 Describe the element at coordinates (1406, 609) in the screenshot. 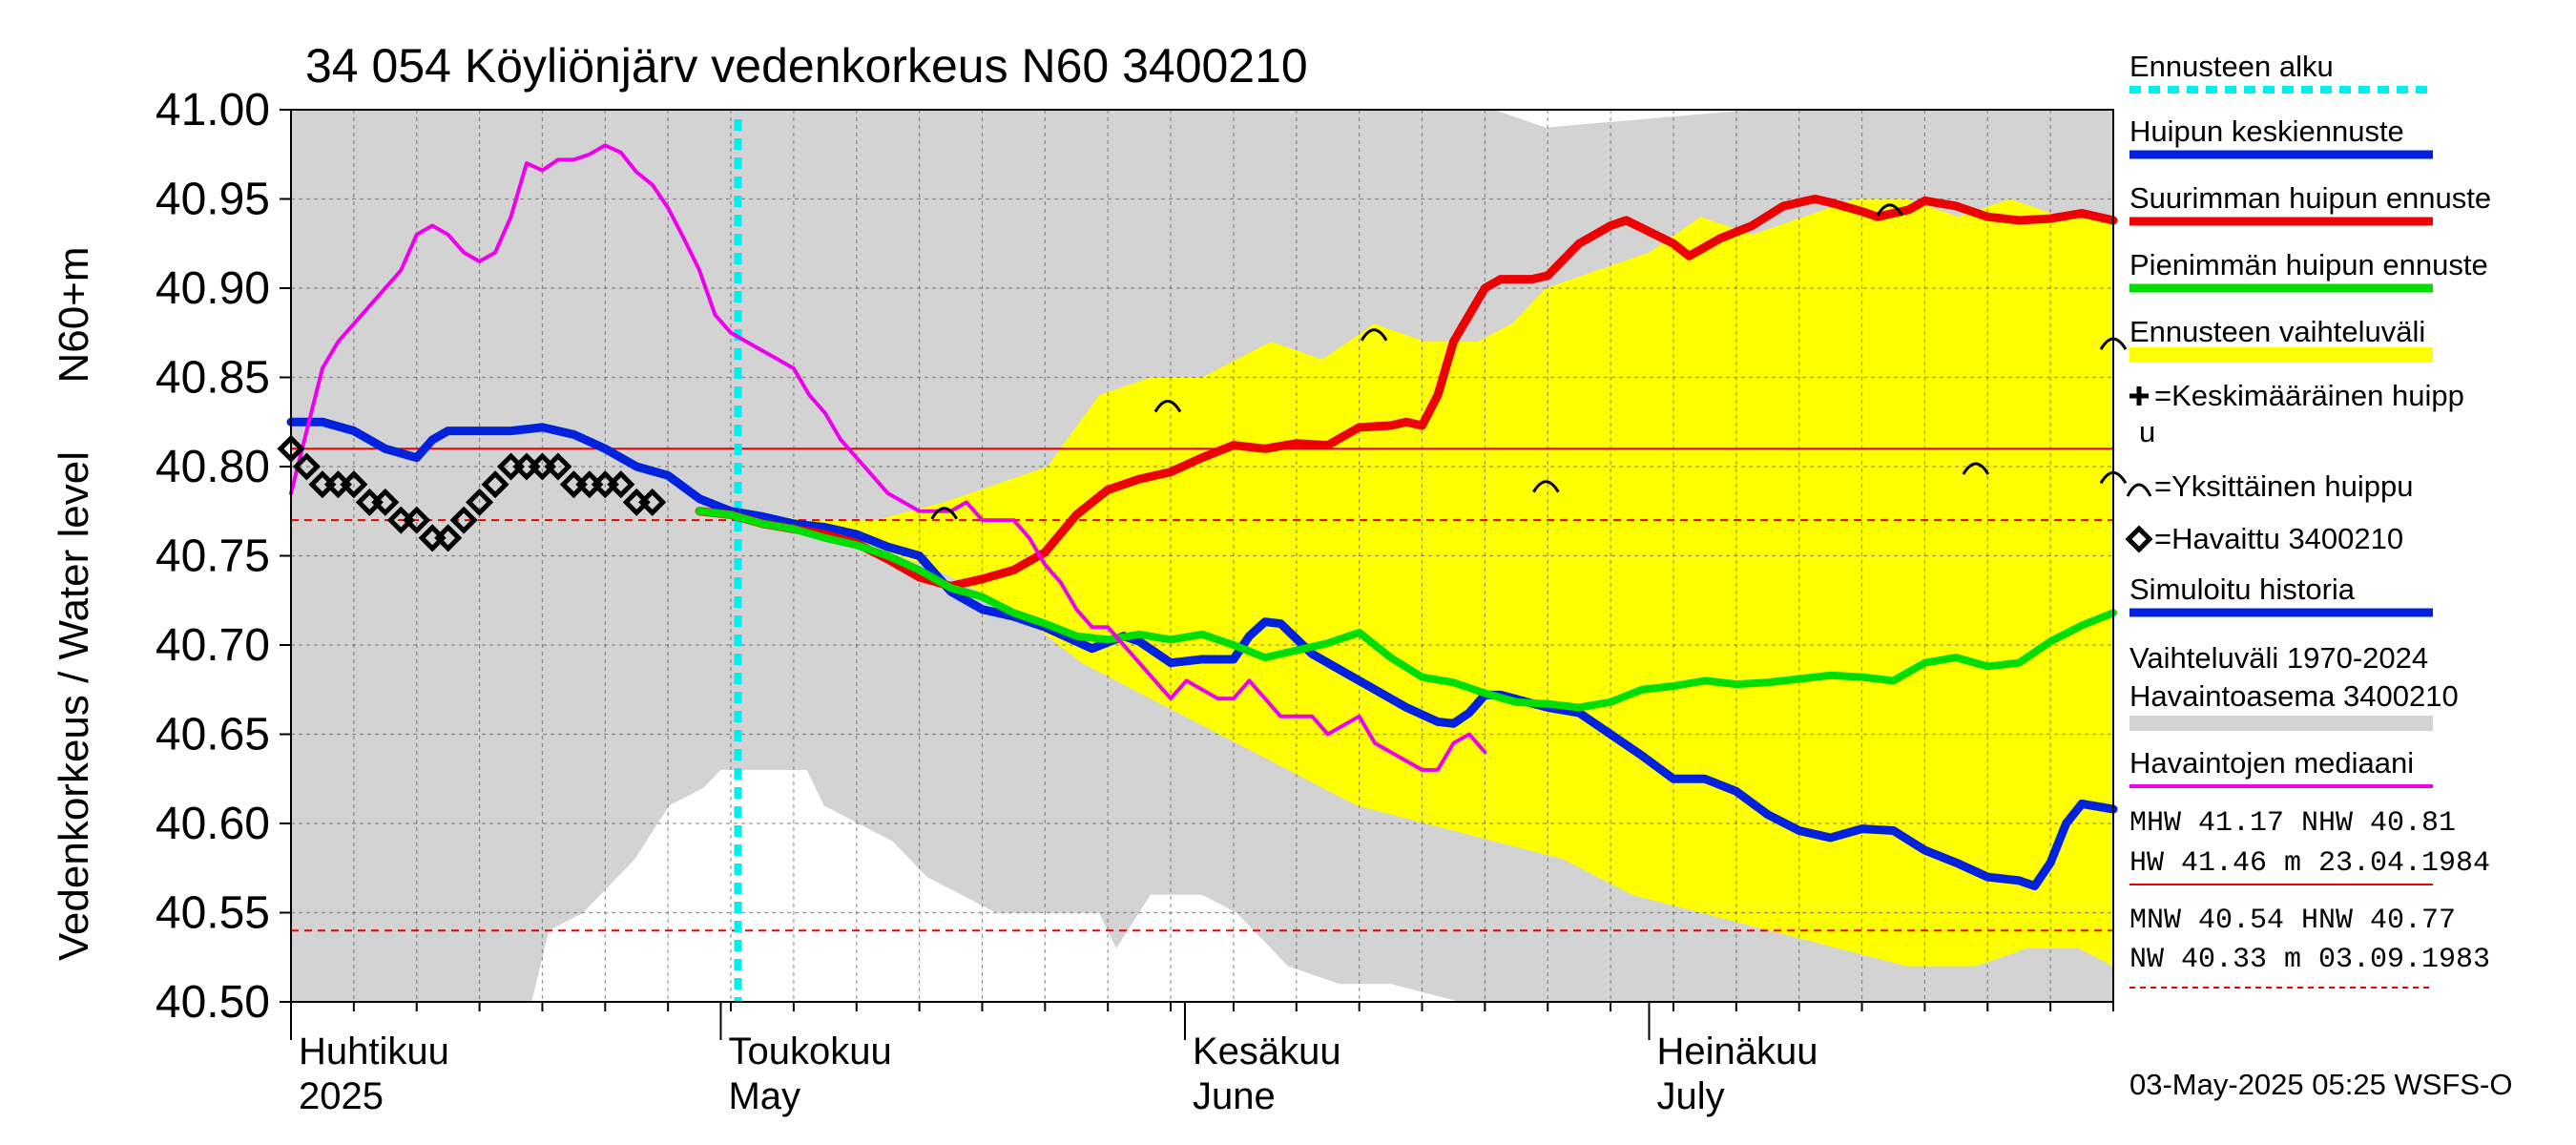

I see `series-line-pienimm-n-huipun-ennuste` at that location.